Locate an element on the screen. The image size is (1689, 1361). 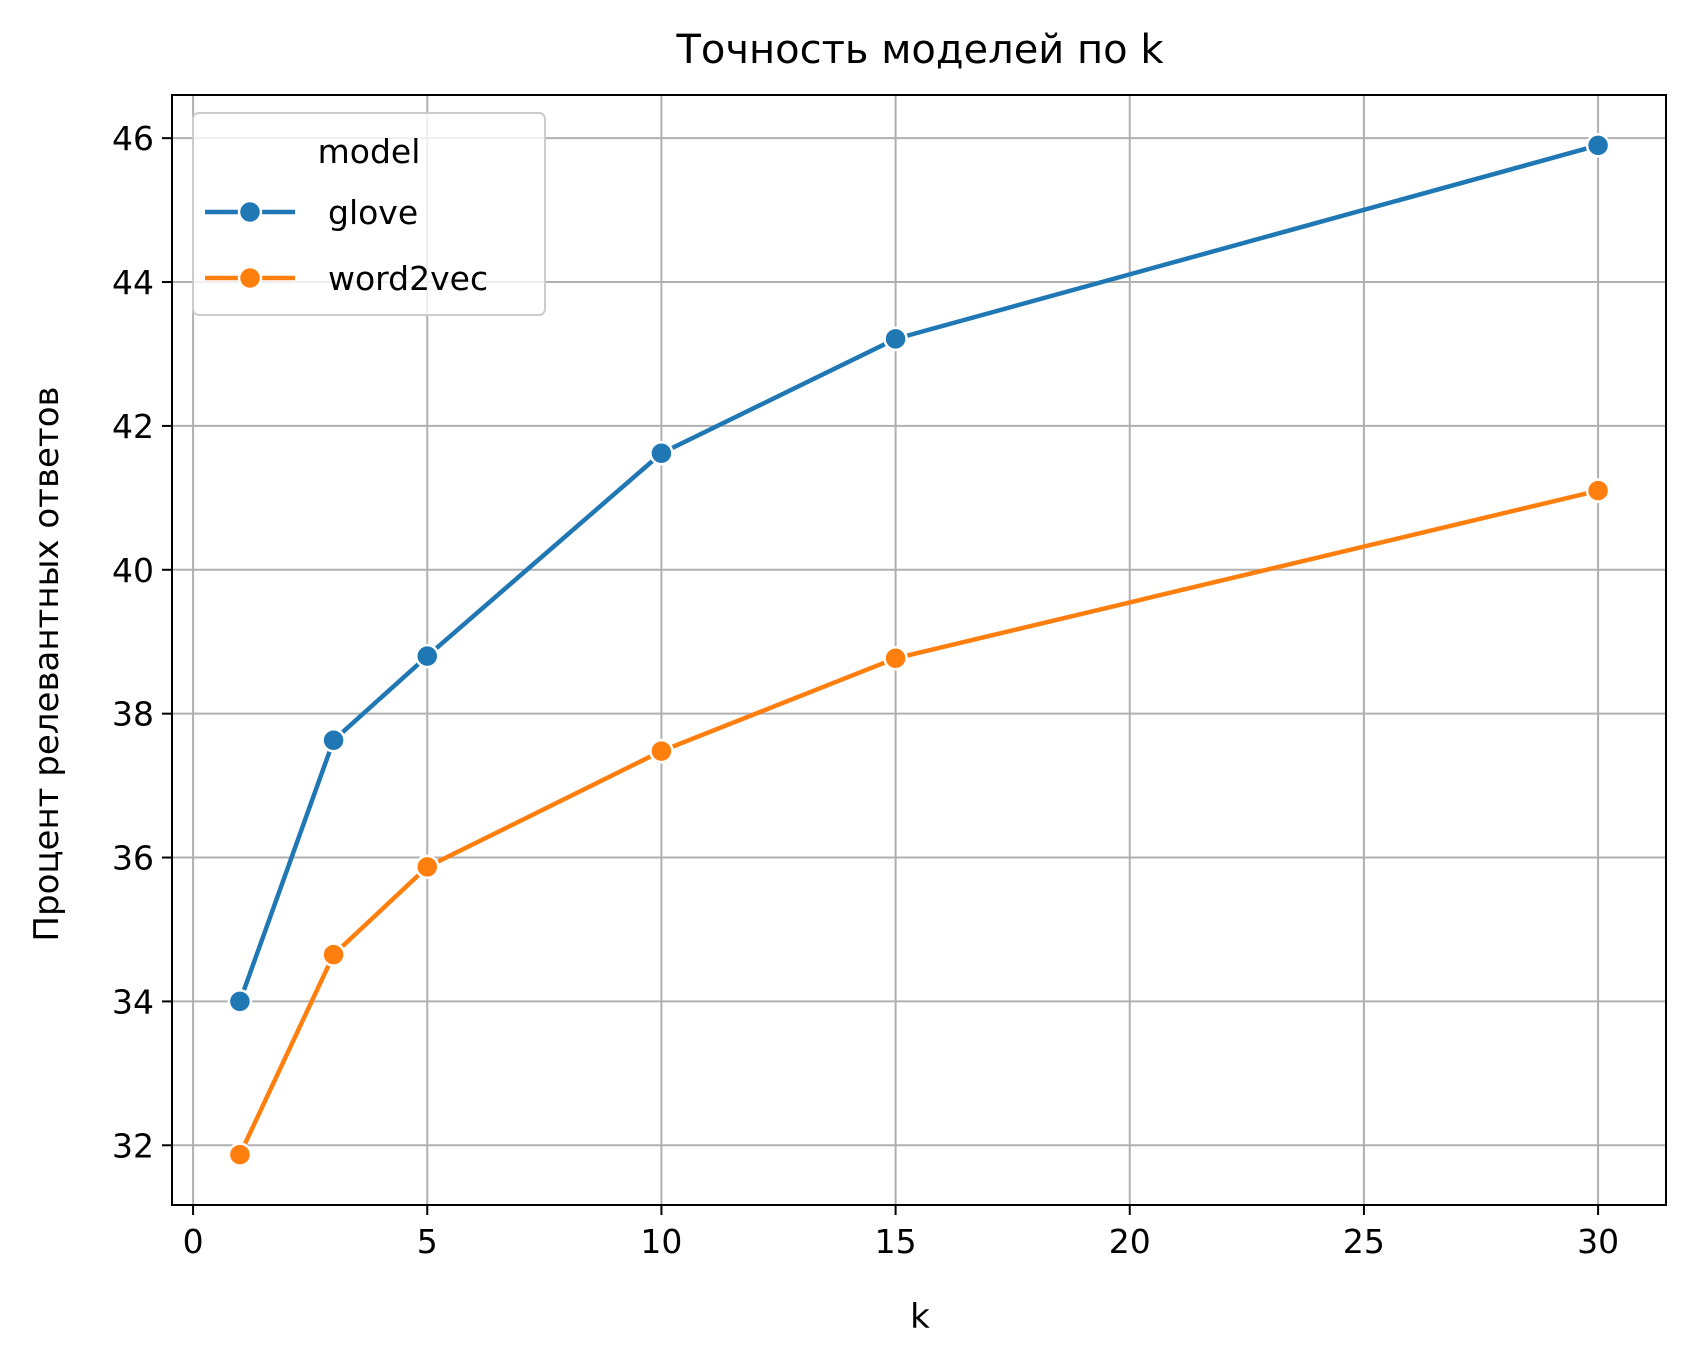
legend: model glove word2vec is located at coordinates (369, 214).